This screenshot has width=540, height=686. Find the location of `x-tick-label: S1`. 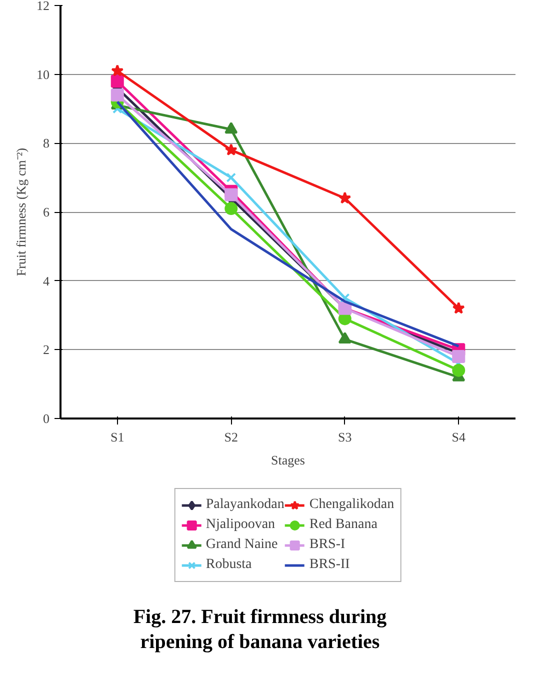

x-tick-label: S1 is located at coordinates (117, 437).